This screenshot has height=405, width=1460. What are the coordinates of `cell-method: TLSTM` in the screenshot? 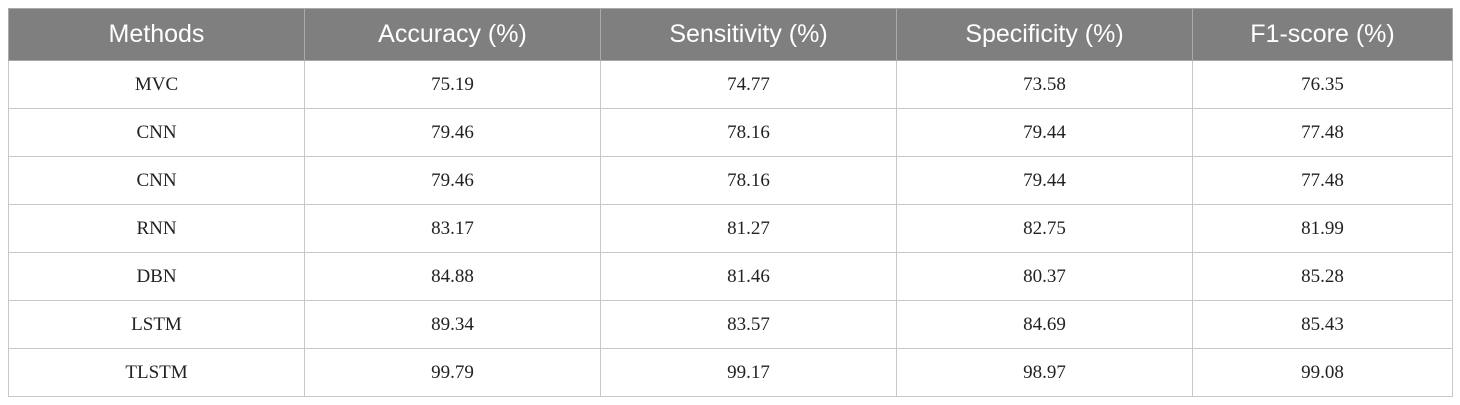 It's located at (156, 372).